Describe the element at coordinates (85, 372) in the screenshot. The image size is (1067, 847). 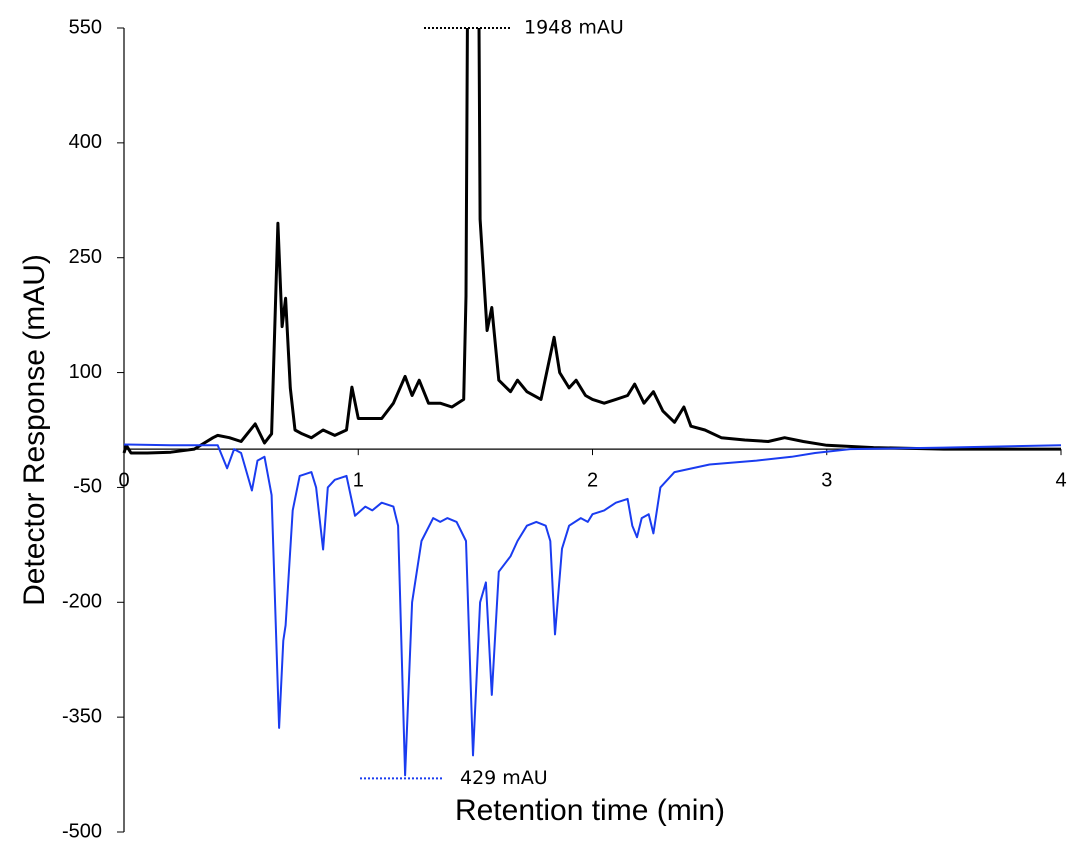
I see `y-tick-label: 100` at that location.